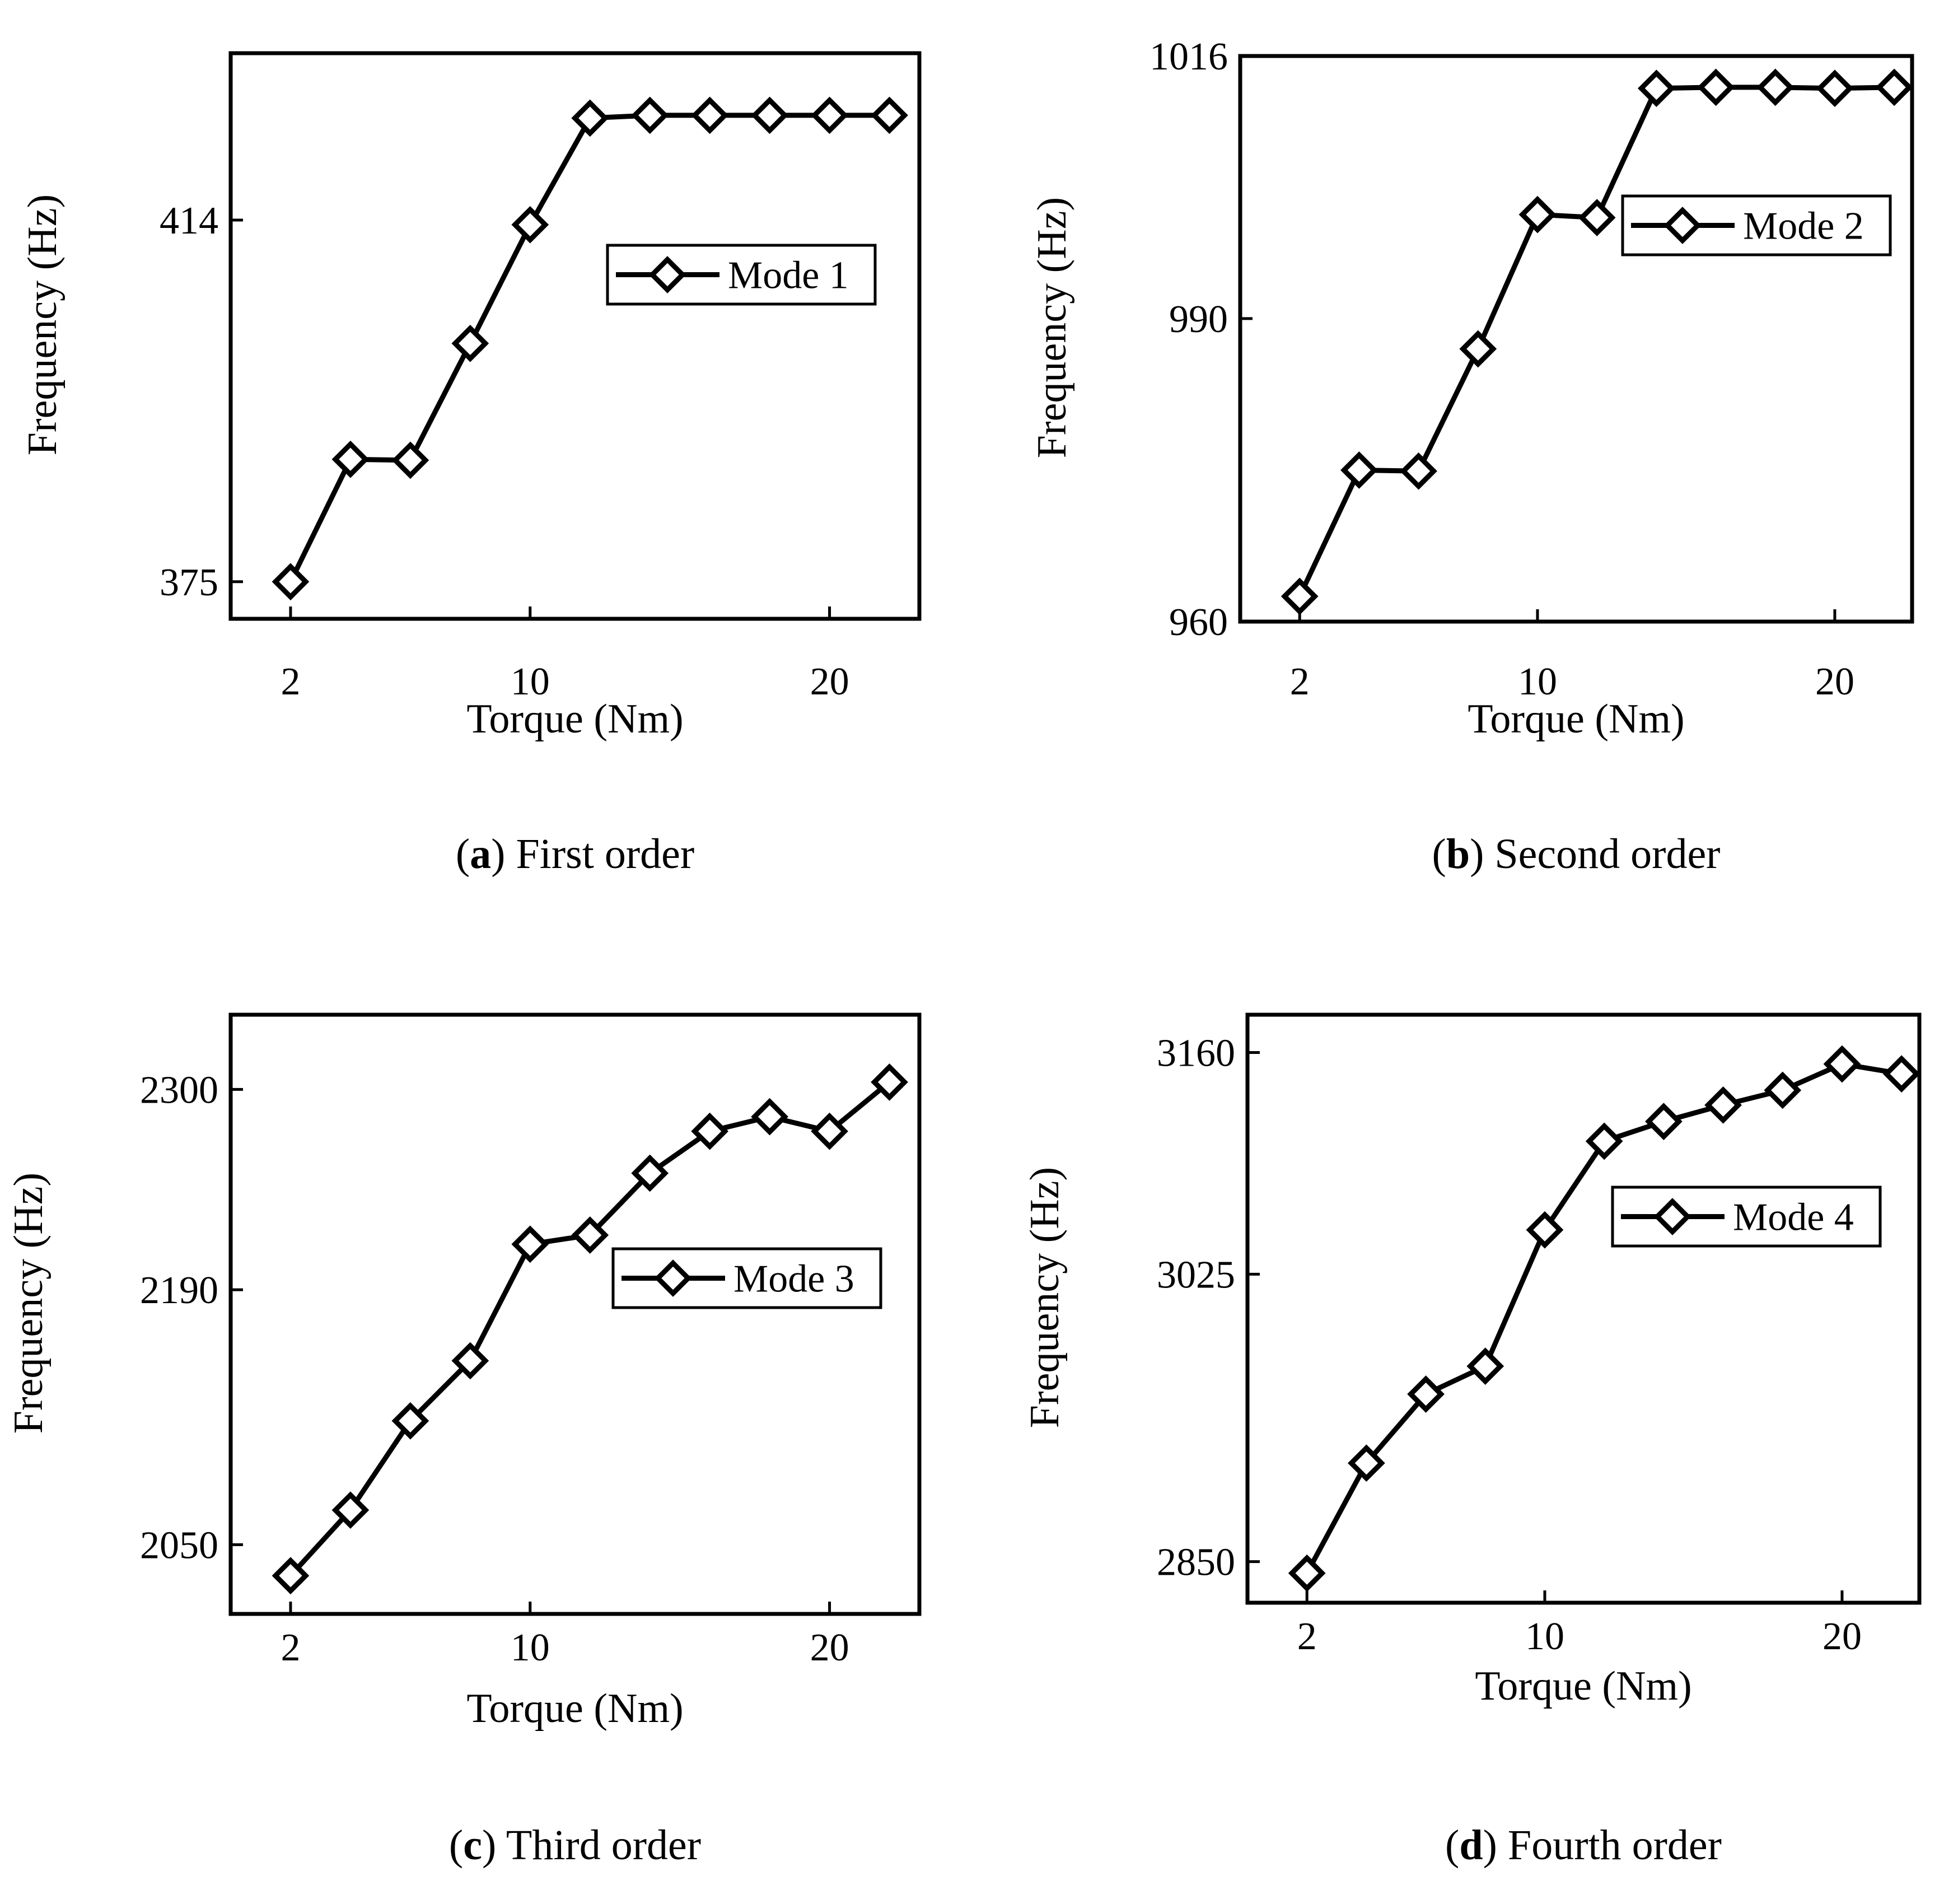  I want to click on panel-caption: (a) First order, so click(575, 854).